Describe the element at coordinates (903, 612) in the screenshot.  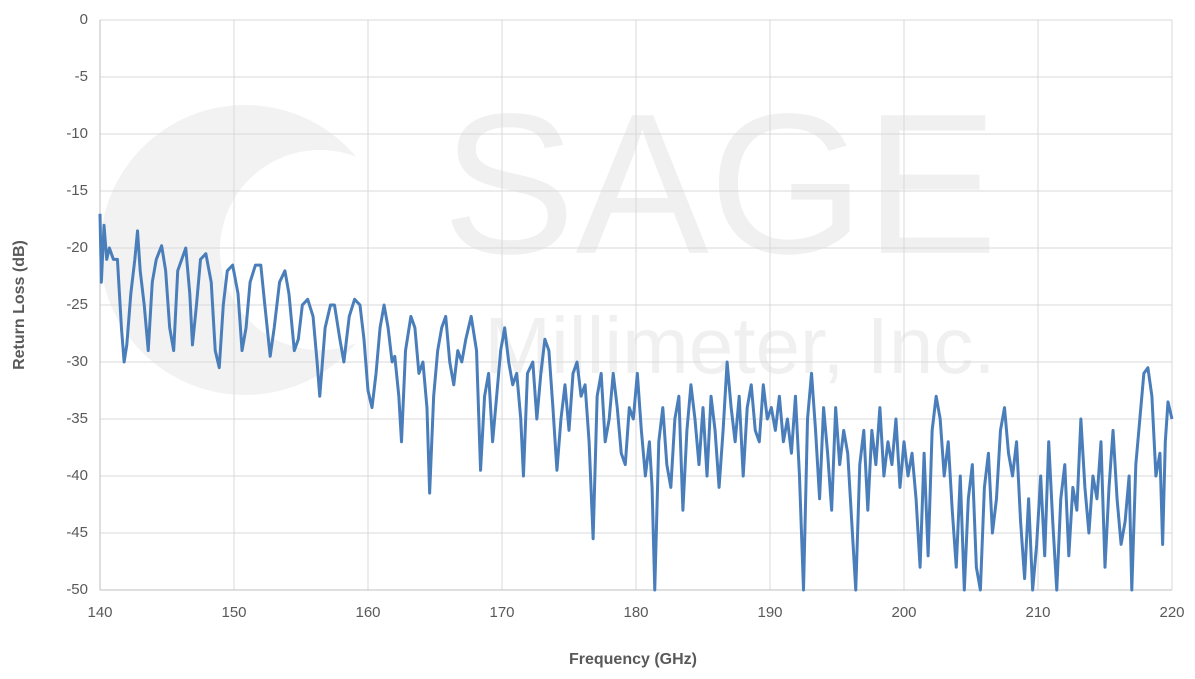
I see `x-tick-label: 200` at that location.